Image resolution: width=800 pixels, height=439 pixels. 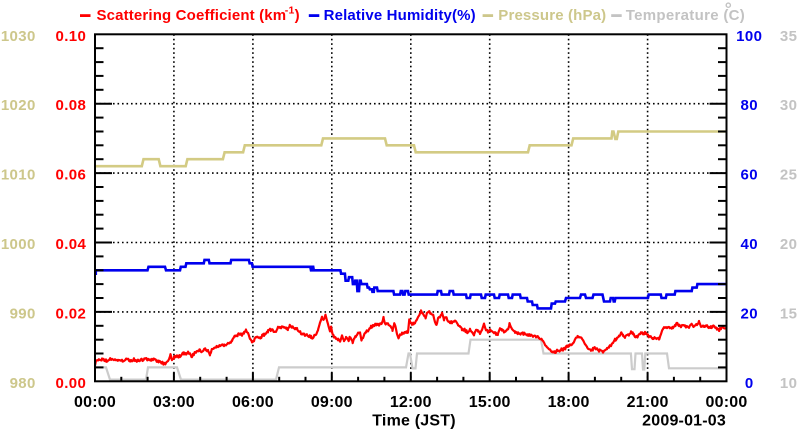 I want to click on svg-text: 80, so click(x=750, y=105).